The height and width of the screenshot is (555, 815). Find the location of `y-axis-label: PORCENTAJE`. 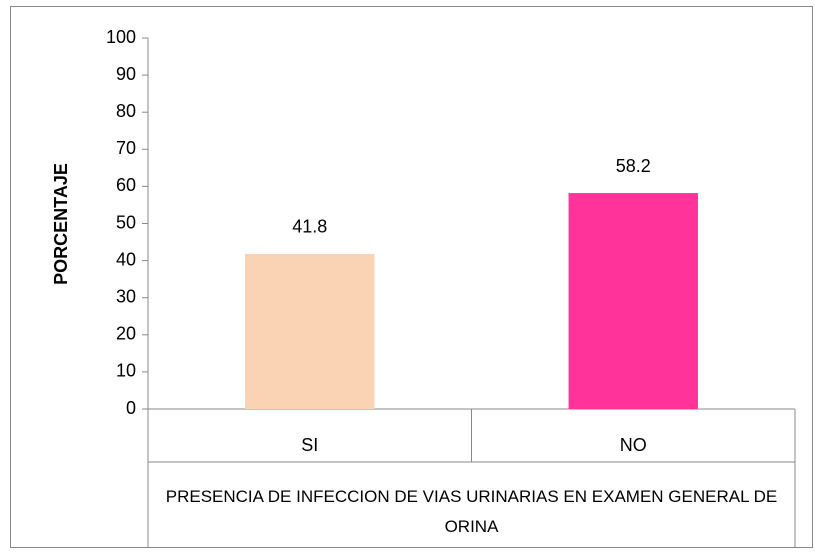

y-axis-label: PORCENTAJE is located at coordinates (61, 224).